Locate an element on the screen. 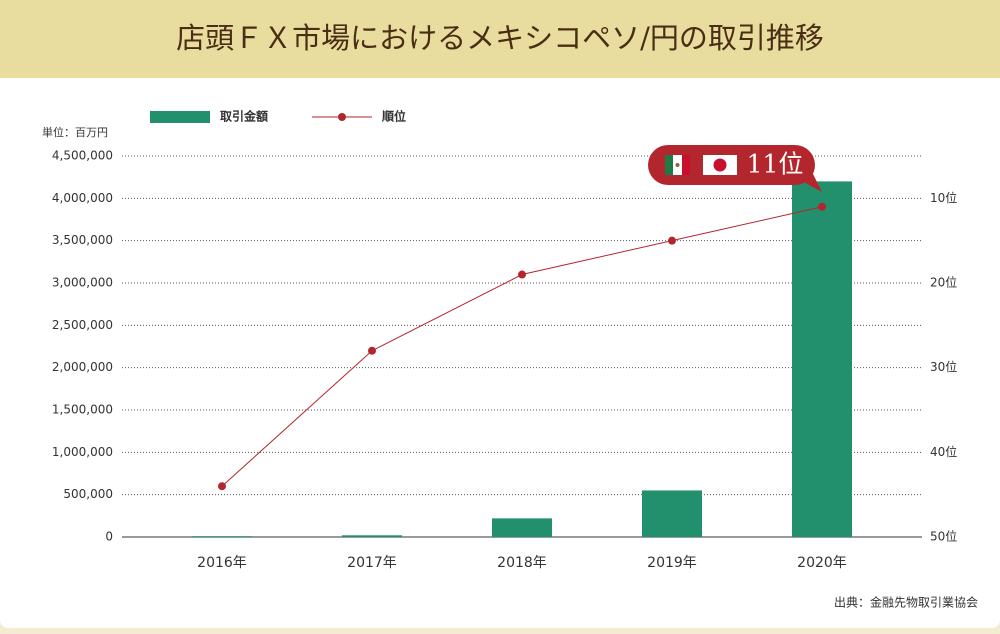  y-tick-label: 0 is located at coordinates (109, 537).